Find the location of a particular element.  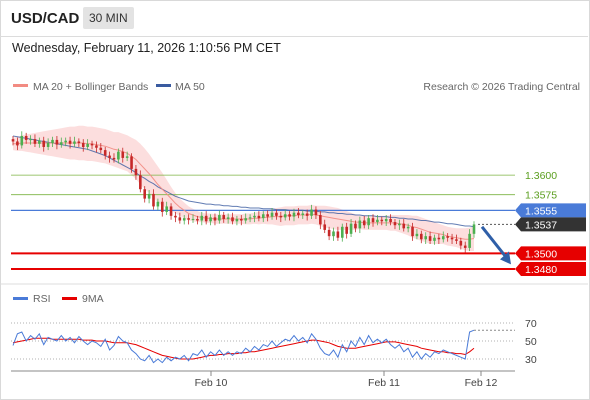

forecast-arrow is located at coordinates (495, 245).